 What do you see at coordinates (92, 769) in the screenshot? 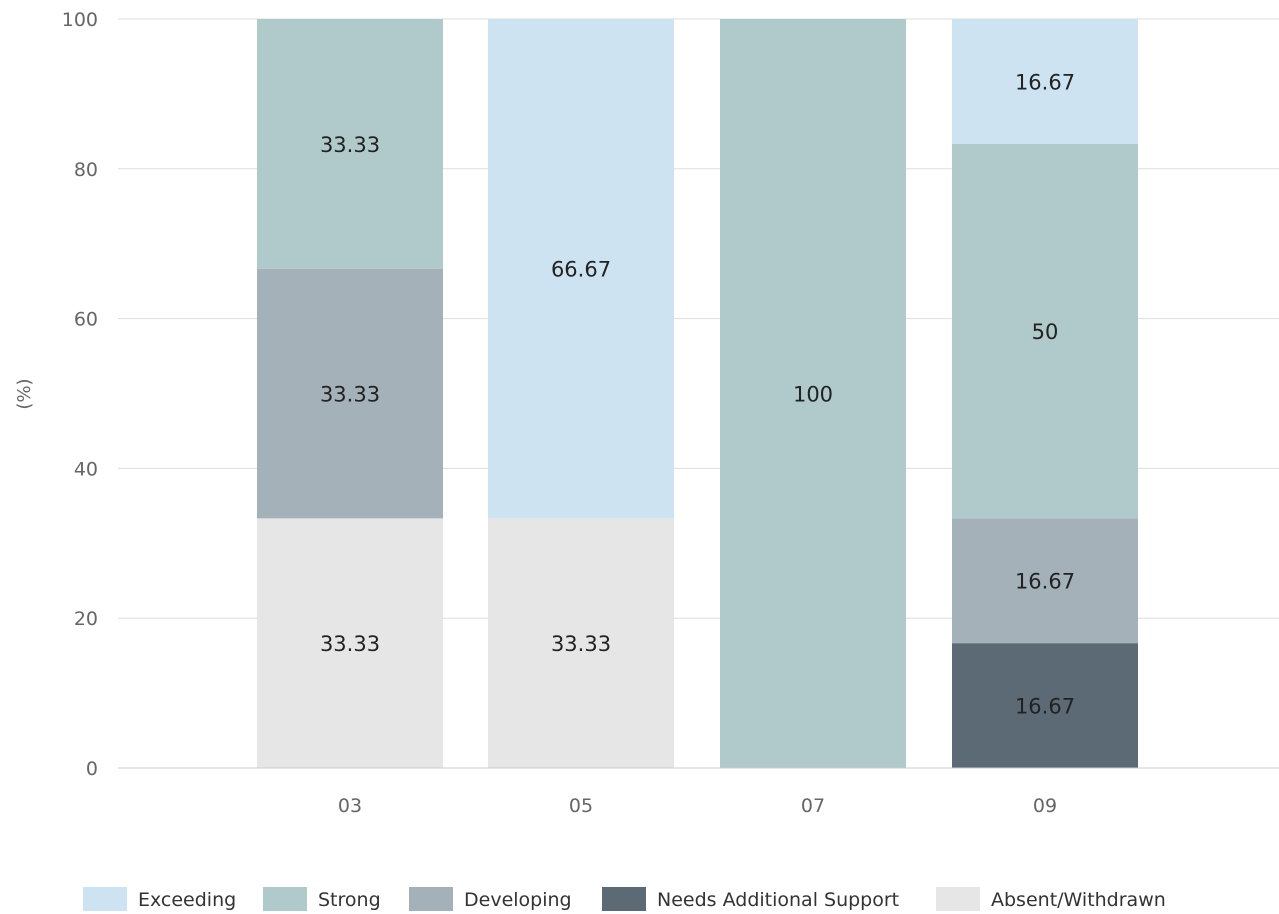
I see `y-tick-label: 0` at bounding box center [92, 769].